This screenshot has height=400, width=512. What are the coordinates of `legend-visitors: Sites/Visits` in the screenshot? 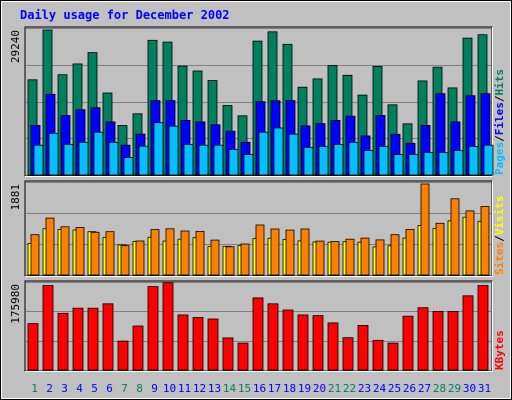 It's located at (499, 236).